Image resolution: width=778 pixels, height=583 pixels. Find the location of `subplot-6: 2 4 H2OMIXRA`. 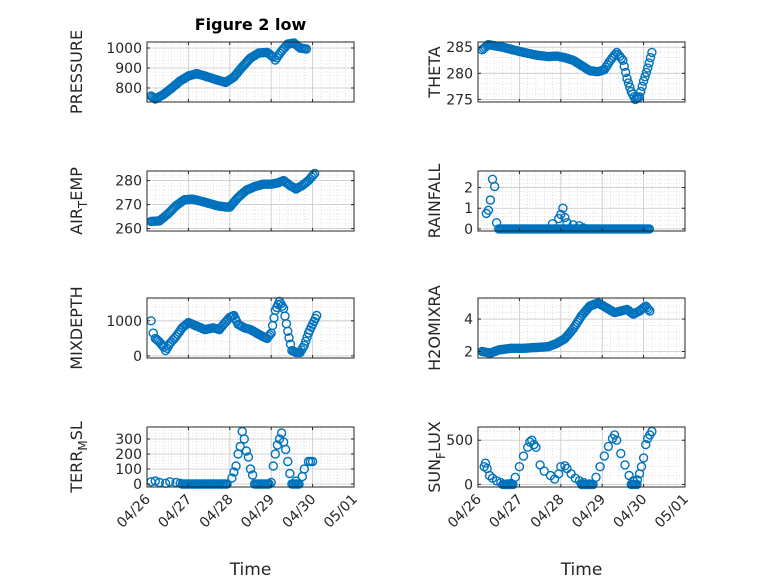

subplot-6: 2 4 H2OMIXRA is located at coordinates (555, 328).